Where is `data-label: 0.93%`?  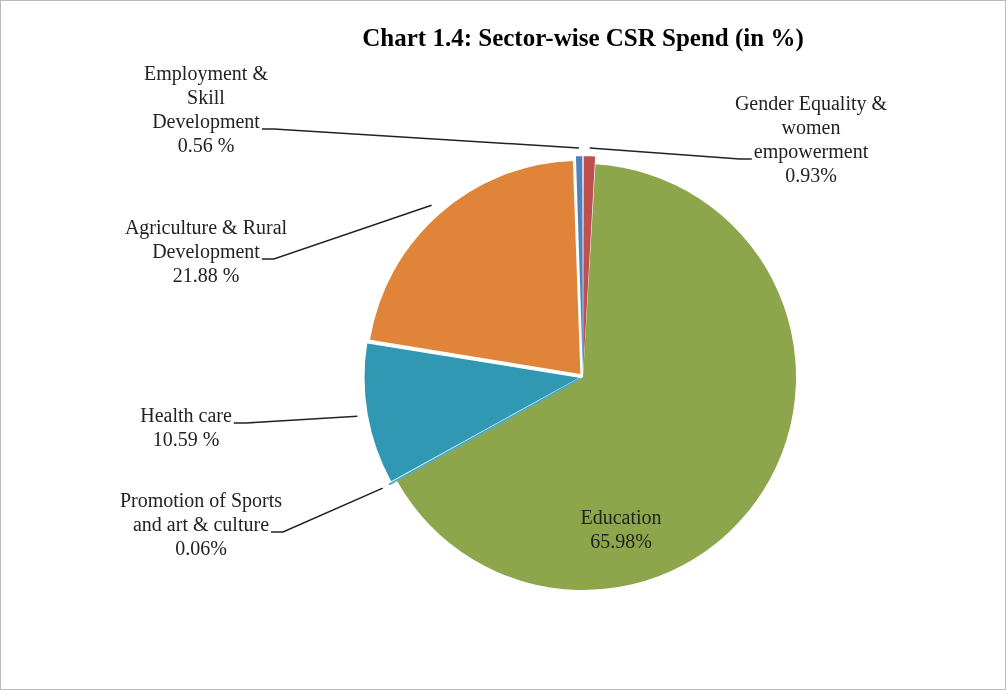
data-label: 0.93% is located at coordinates (811, 175).